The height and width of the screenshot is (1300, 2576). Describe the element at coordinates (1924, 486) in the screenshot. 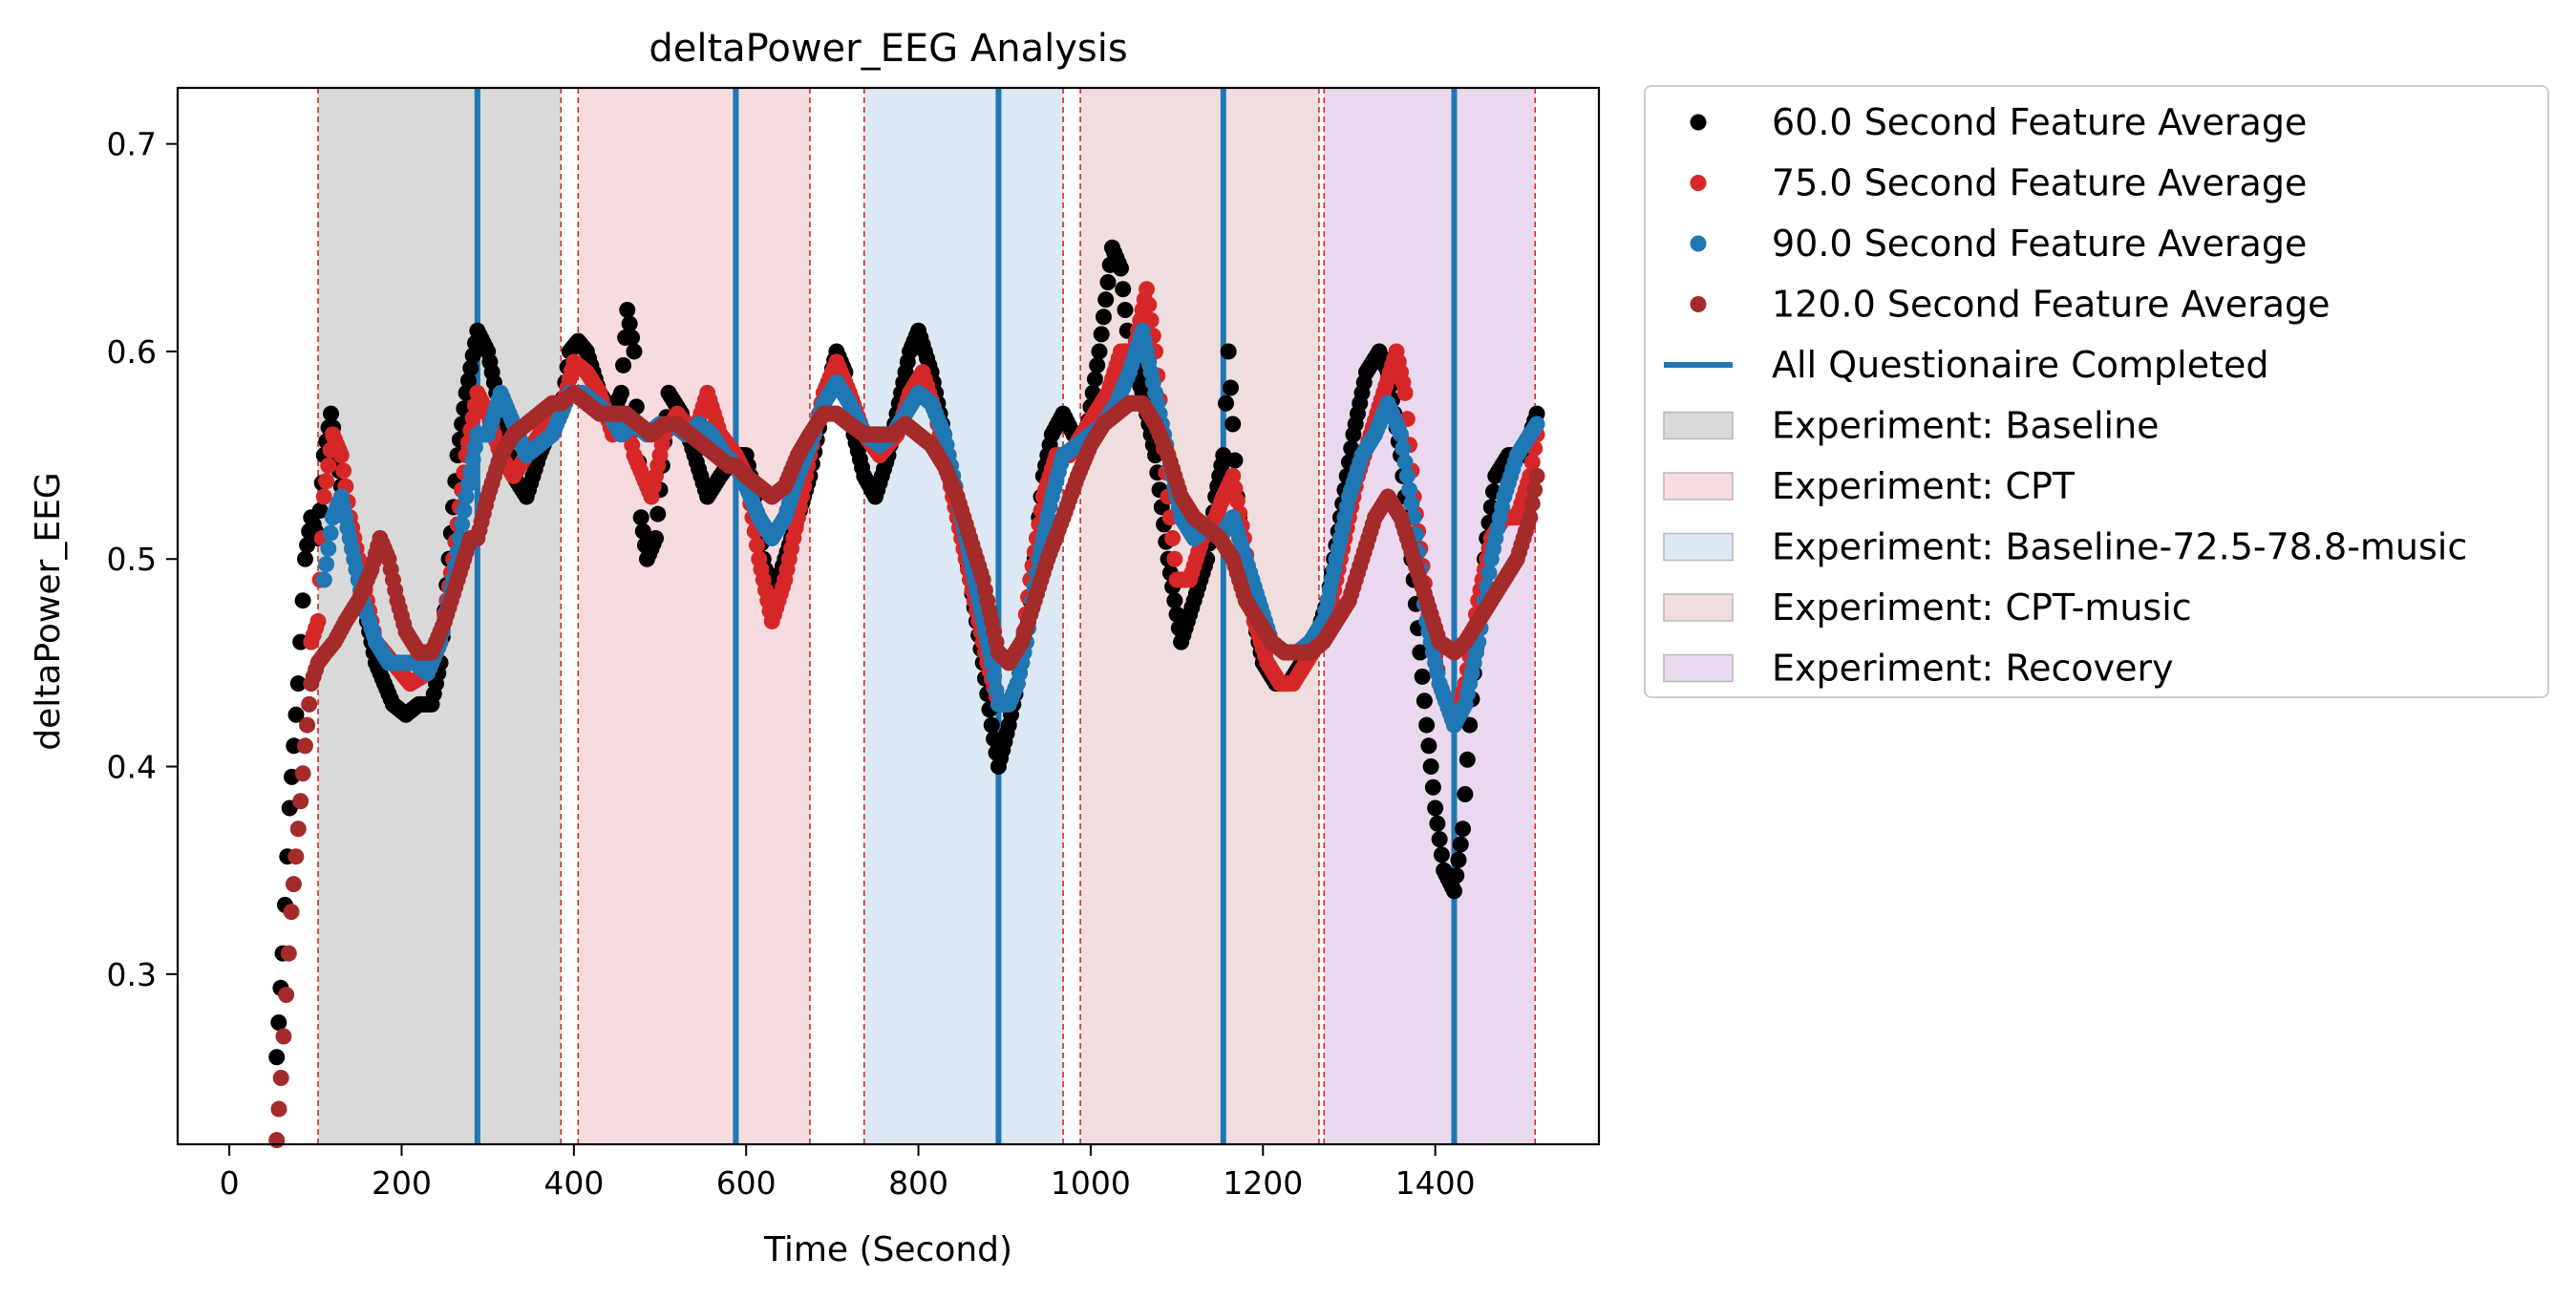

I see `legend-label: Experiment: CPT` at that location.